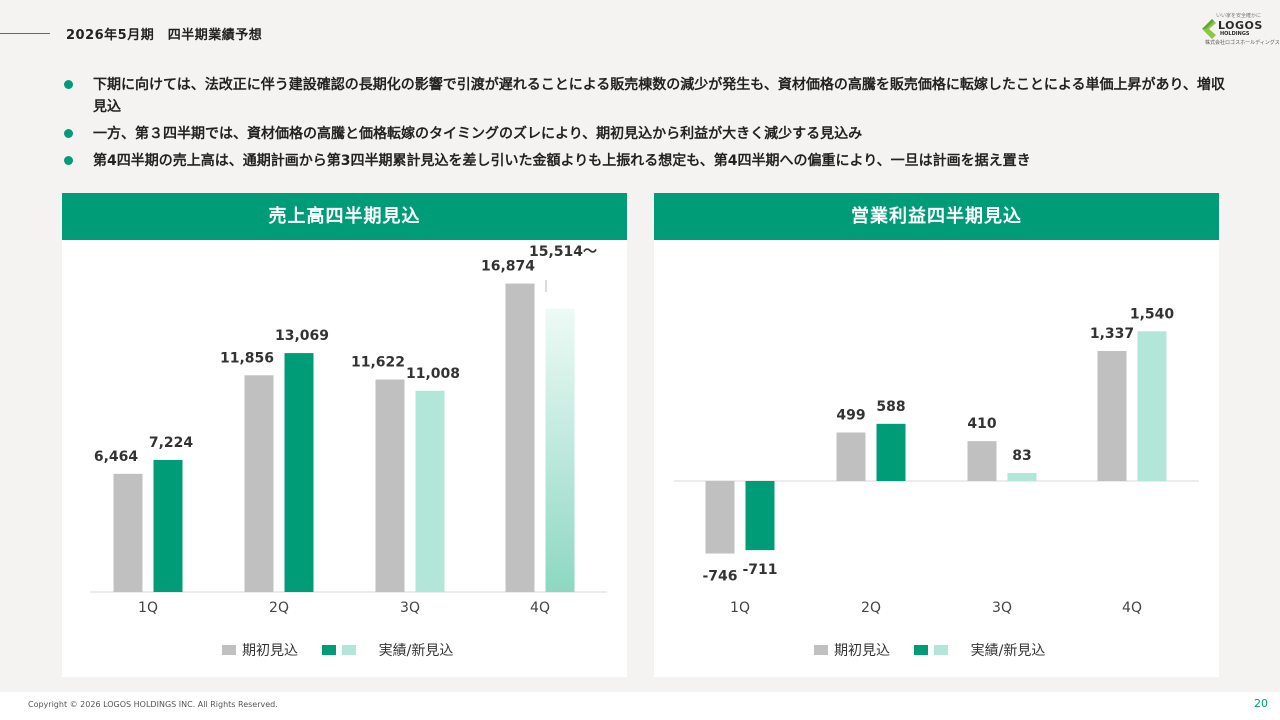 This screenshot has width=1280, height=720. Describe the element at coordinates (563, 252) in the screenshot. I see `data-label-actual-4Q: 15,514〜` at that location.